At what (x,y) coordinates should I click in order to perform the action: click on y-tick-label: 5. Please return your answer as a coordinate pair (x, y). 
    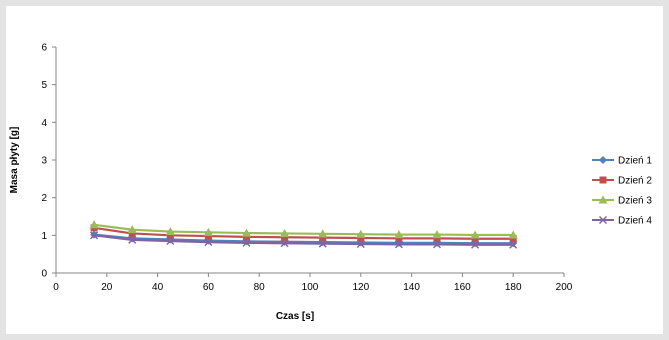
    Looking at the image, I should click on (44, 85).